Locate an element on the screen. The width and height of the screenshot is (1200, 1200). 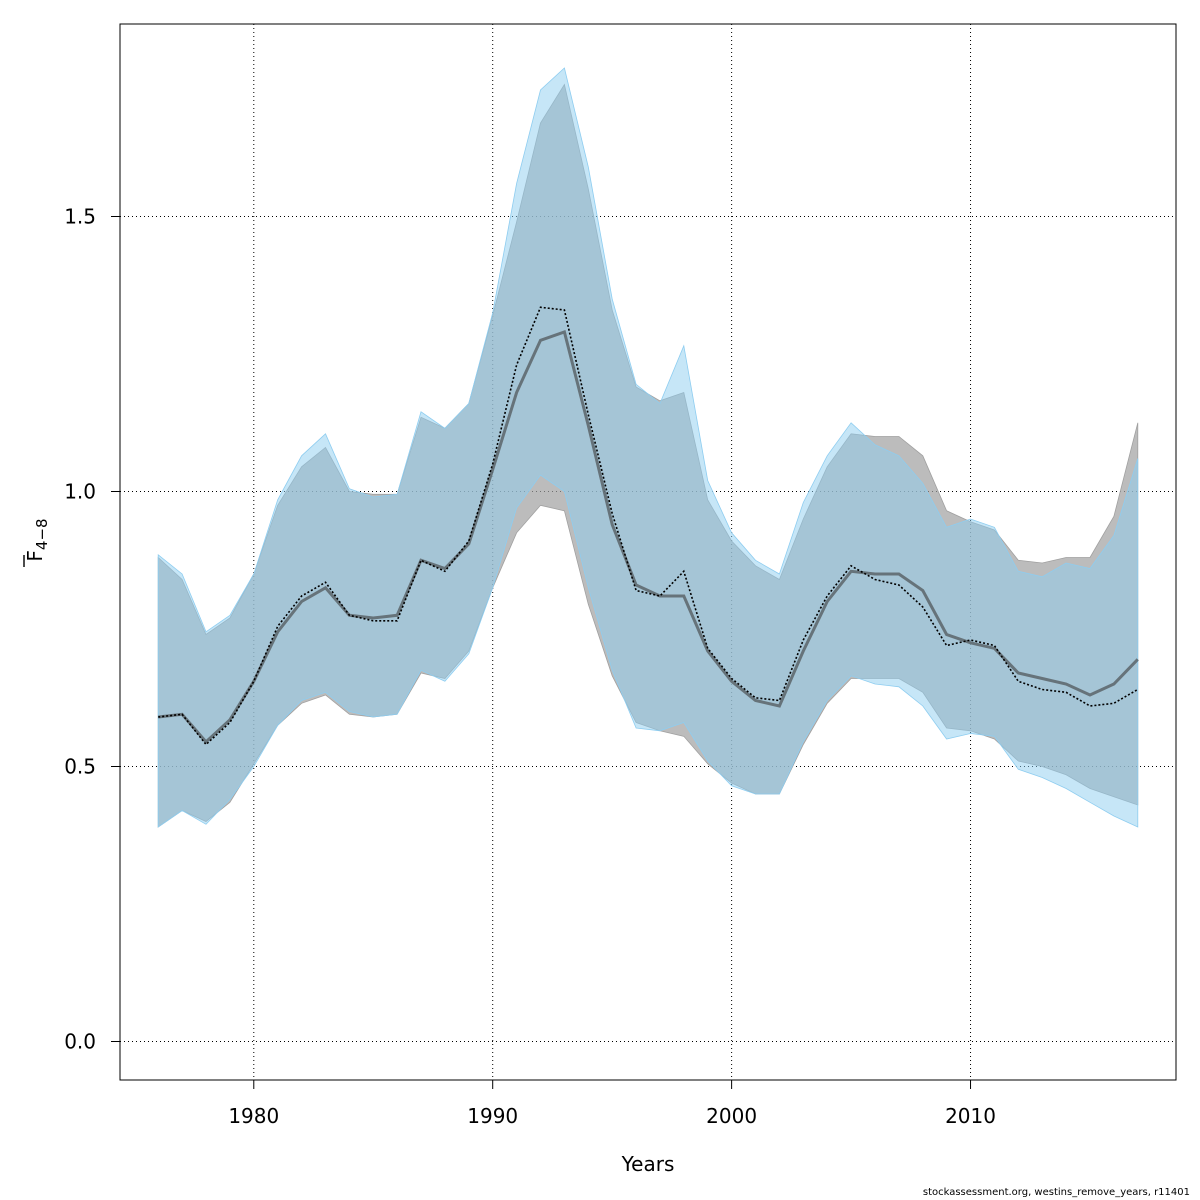
svg-text: F4−8 is located at coordinates (37, 539).